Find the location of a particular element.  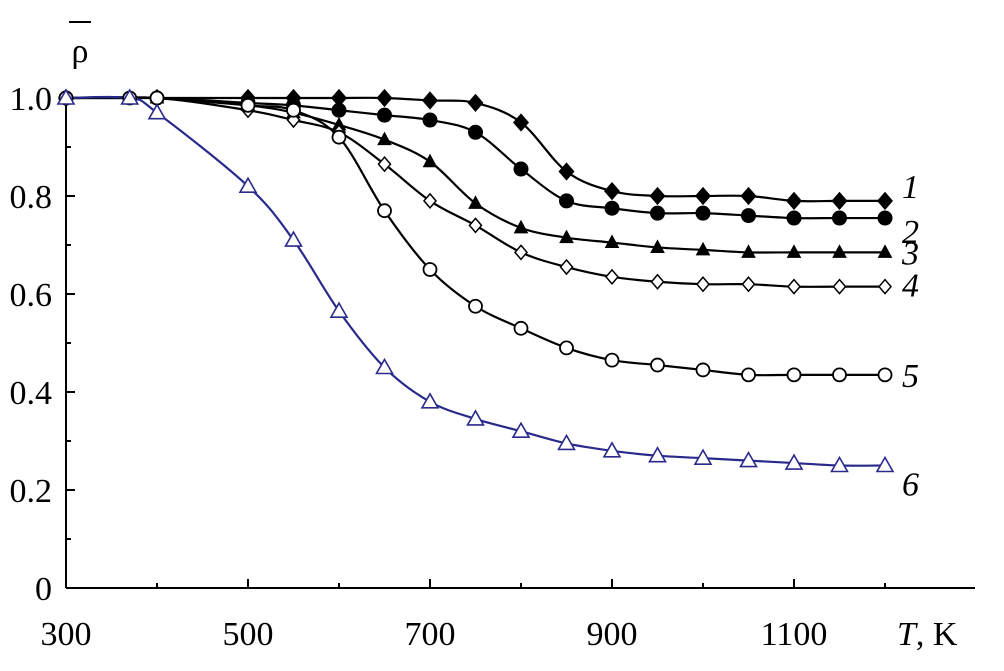

series-label-6: 6 is located at coordinates (910, 485).